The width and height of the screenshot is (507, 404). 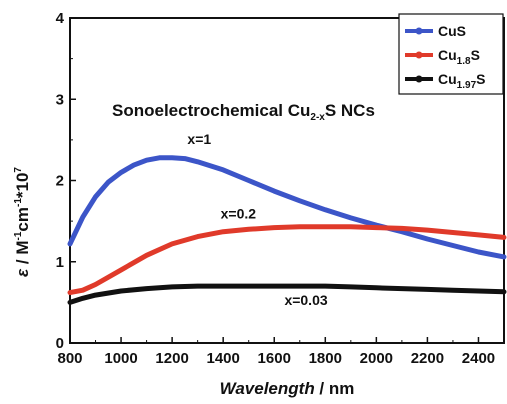 I want to click on legend-label-subscript: 1.97, so click(x=467, y=85).